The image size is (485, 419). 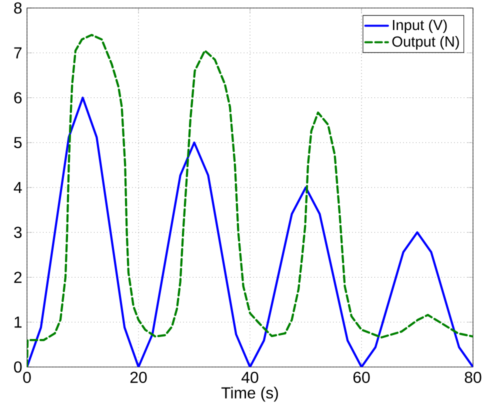 I want to click on y-tick-label: 5, so click(x=18, y=142).